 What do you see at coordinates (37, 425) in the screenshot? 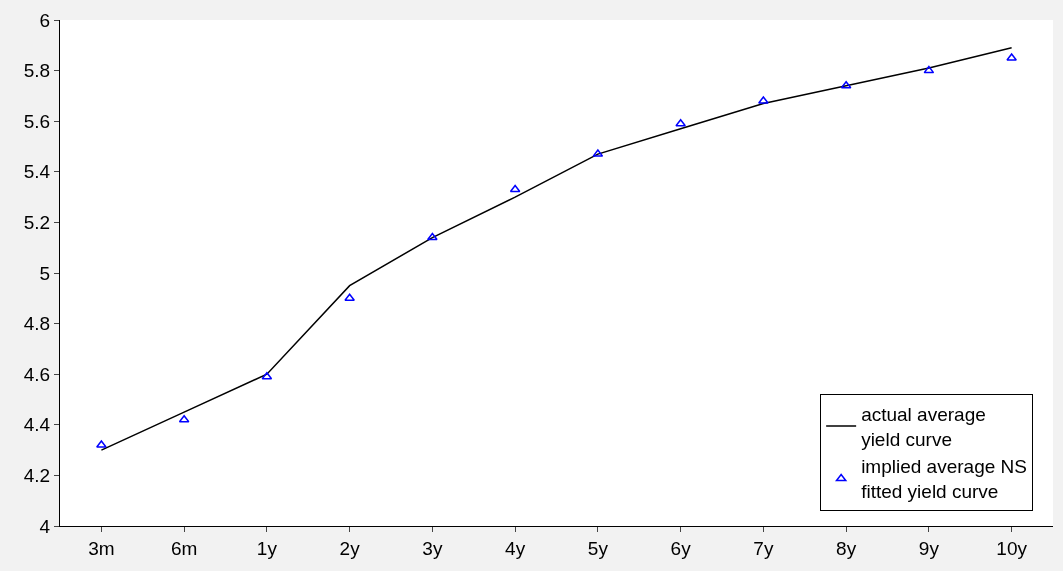
I see `y-tick-label: 4.4` at bounding box center [37, 425].